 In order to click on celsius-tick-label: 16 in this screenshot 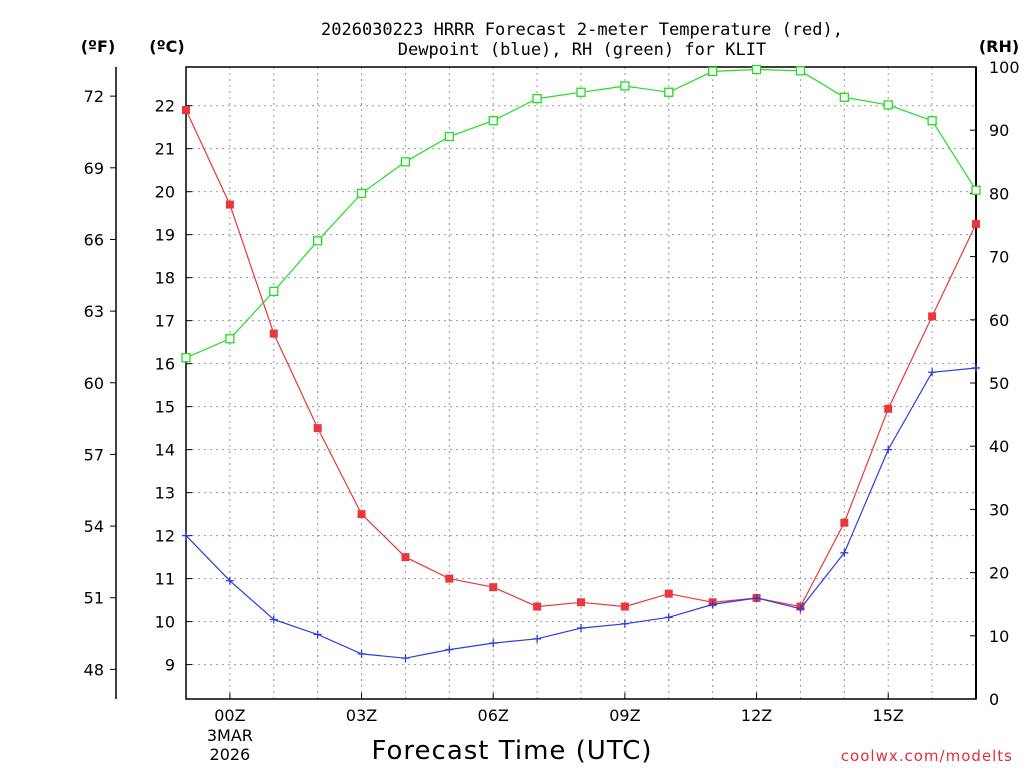, I will do `click(165, 364)`.